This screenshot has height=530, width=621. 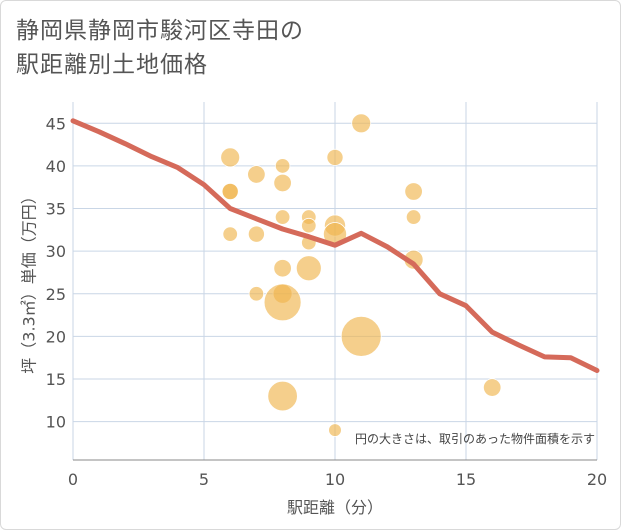 I want to click on x-tick-label: 15, so click(x=466, y=479).